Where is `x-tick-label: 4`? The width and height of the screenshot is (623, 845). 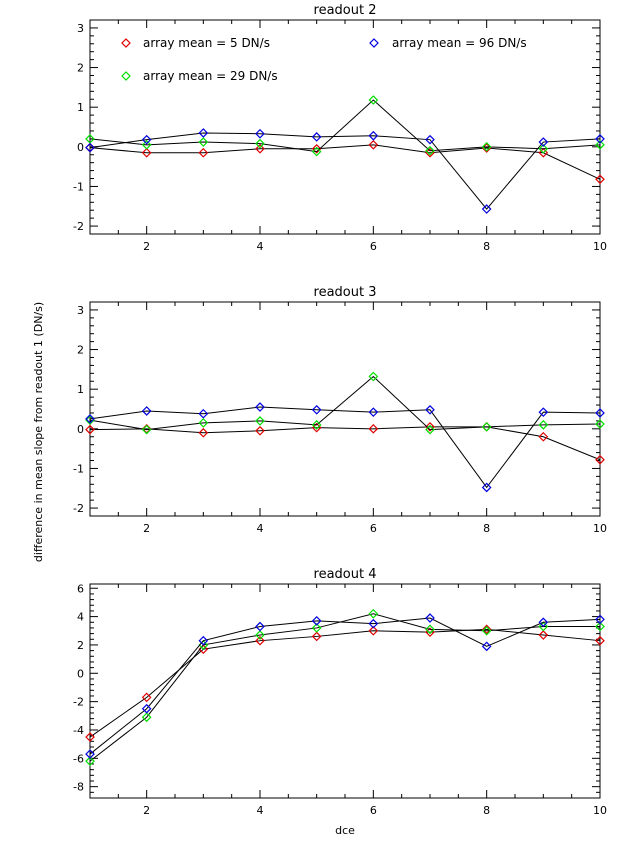 x-tick-label: 4 is located at coordinates (260, 246).